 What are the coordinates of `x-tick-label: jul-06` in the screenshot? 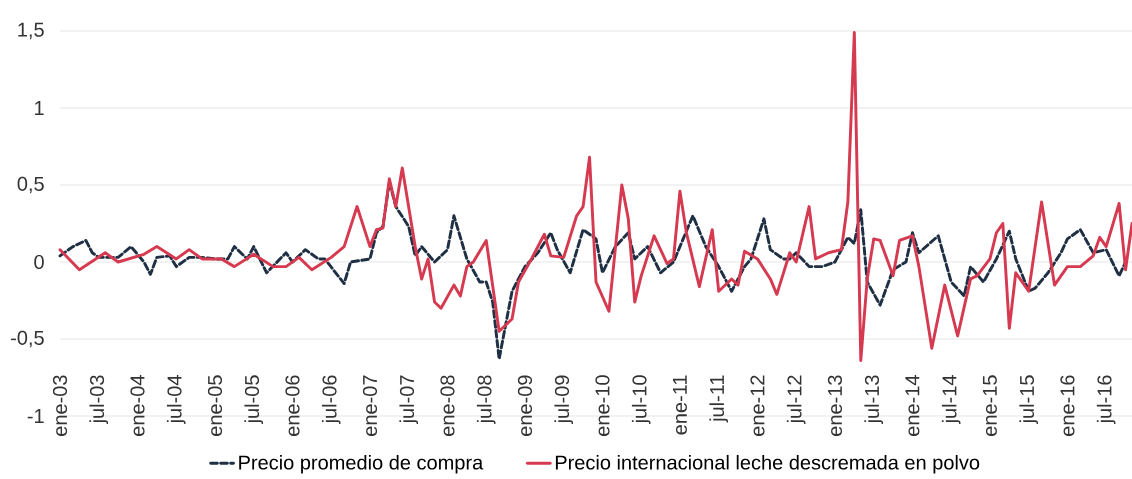 It's located at (331, 399).